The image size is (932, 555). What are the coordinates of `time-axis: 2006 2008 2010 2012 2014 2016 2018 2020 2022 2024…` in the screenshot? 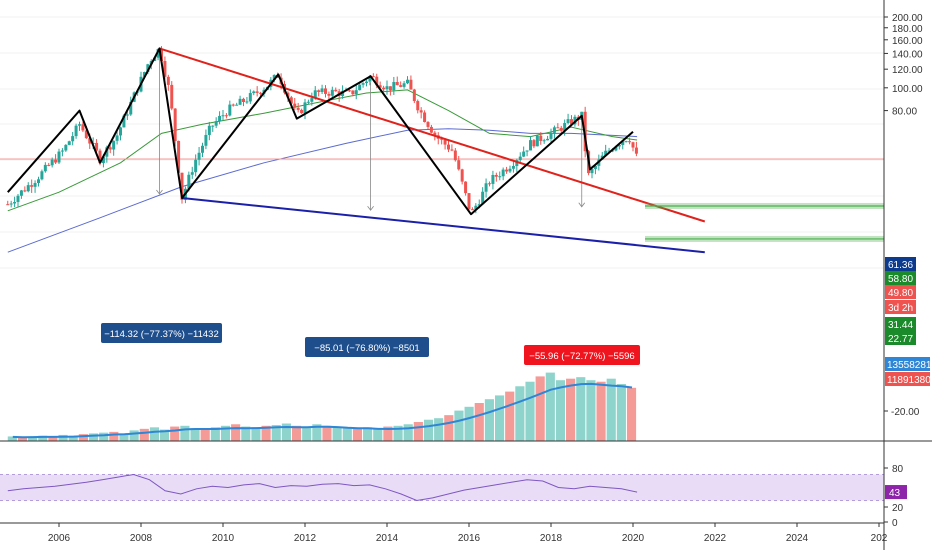 It's located at (468, 533).